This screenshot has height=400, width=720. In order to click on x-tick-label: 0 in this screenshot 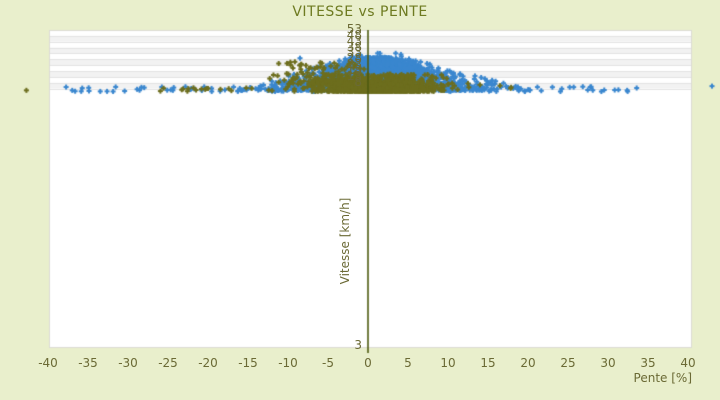, I will do `click(368, 363)`.